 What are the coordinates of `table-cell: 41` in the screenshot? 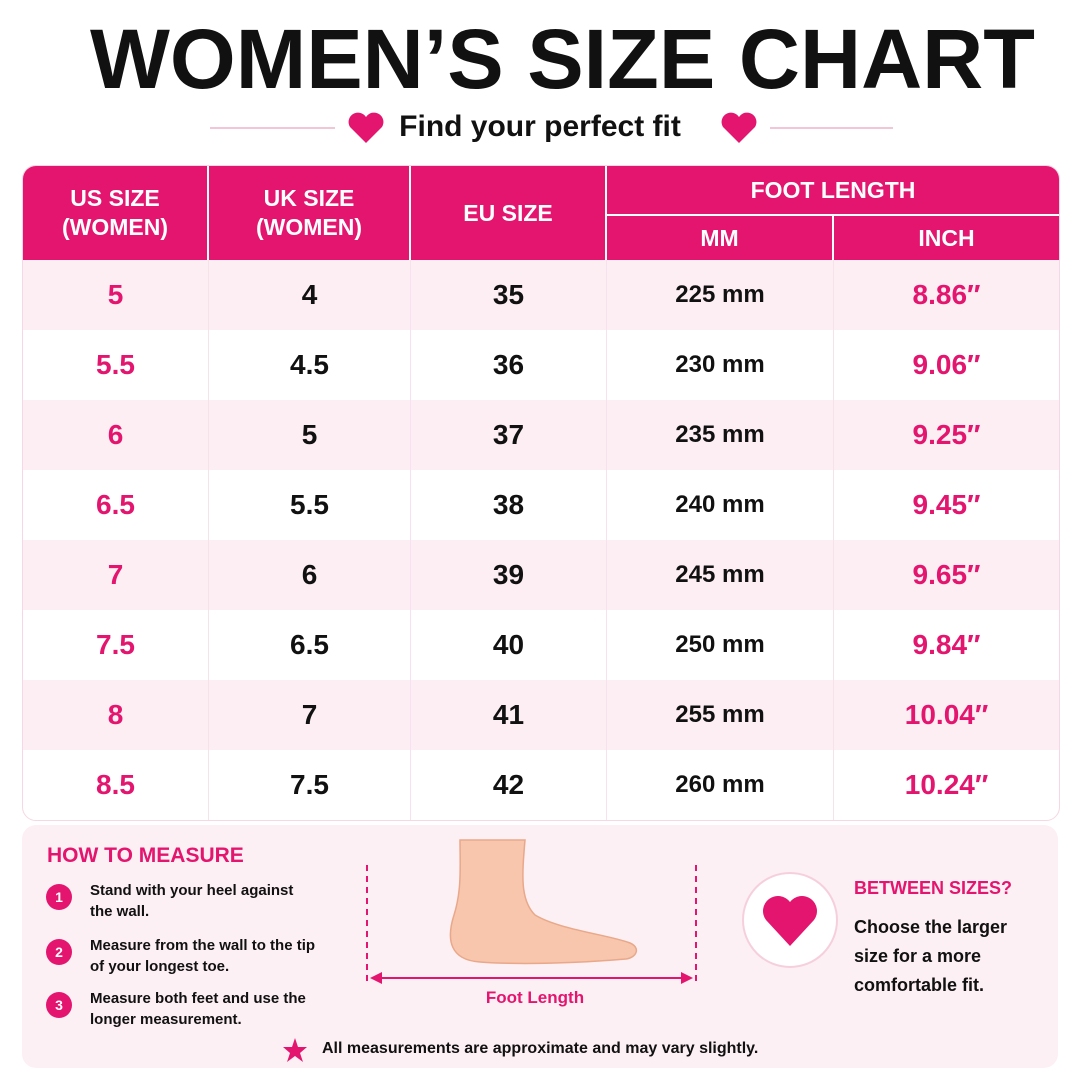 It's located at (509, 715).